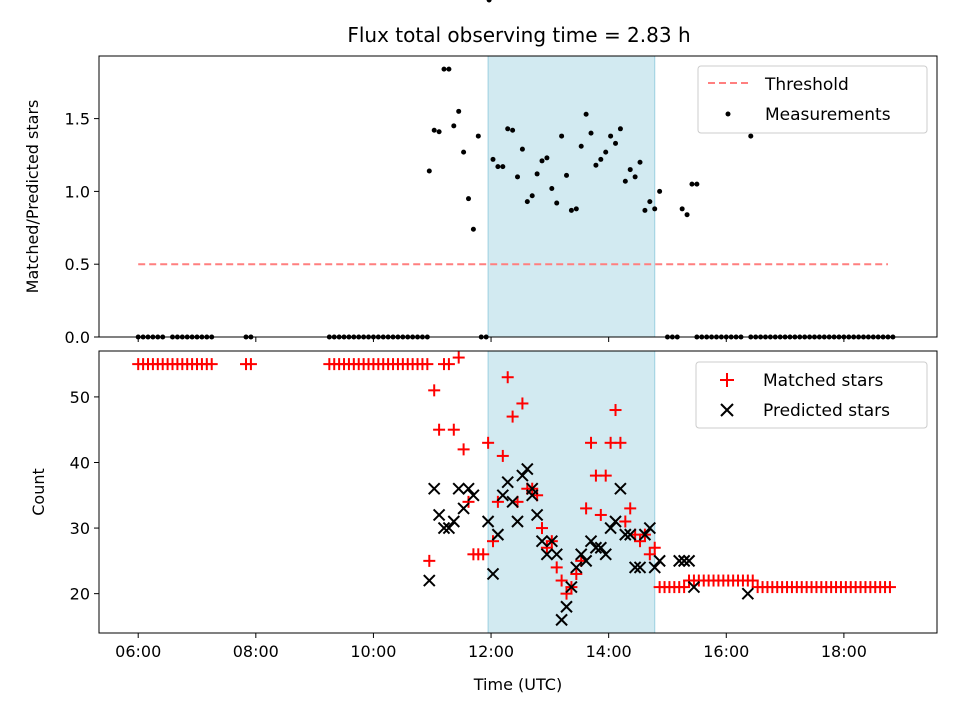  Describe the element at coordinates (518, 35) in the screenshot. I see `chart-title: Flux total observing time = 2.83 h` at that location.